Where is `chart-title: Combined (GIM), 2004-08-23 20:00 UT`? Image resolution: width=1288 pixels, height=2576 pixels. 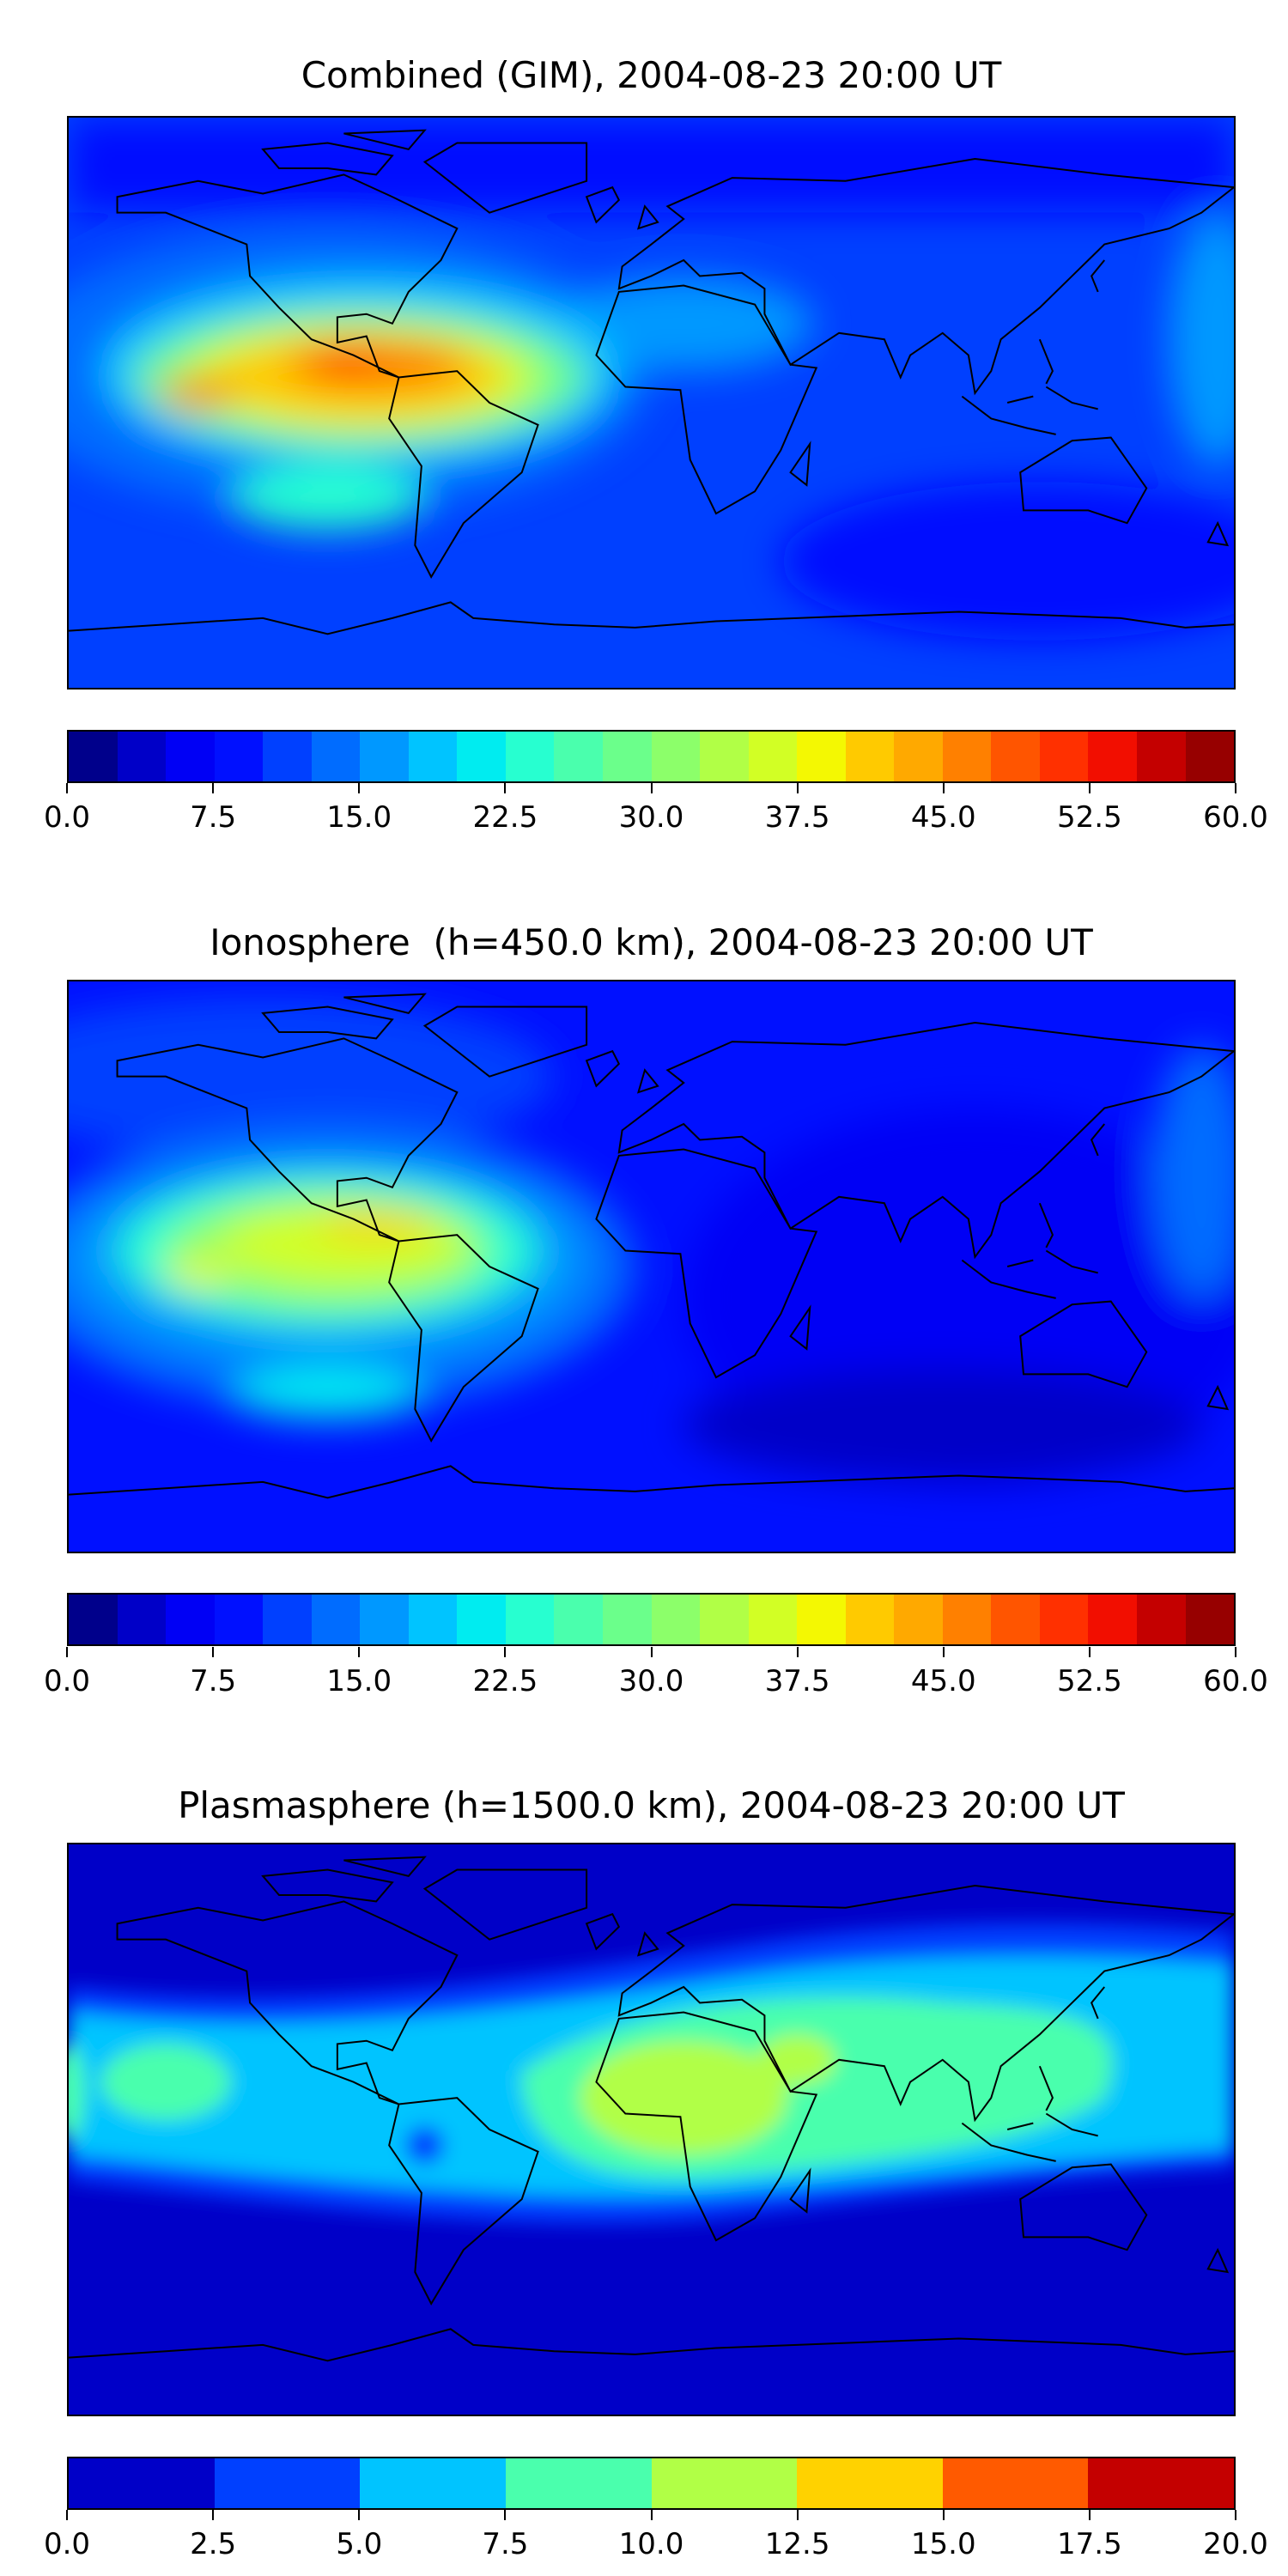
chart-title: Combined (GIM), 2004-08-23 20:00 UT is located at coordinates (651, 75).